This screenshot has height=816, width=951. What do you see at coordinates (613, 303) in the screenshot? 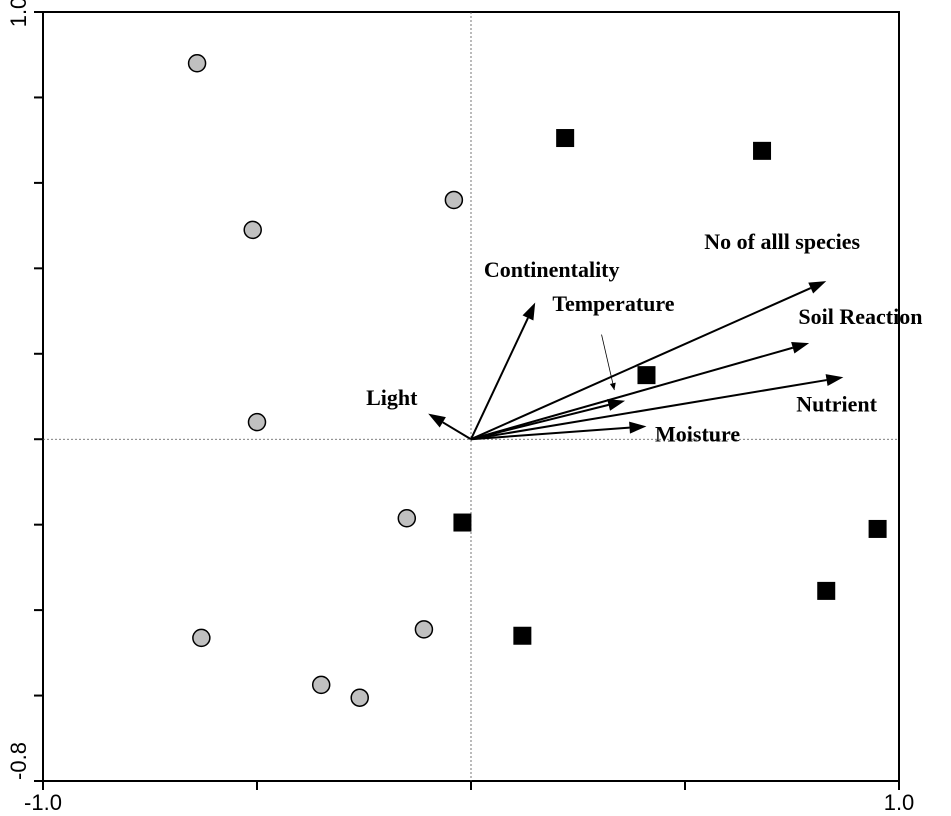
I see `vector-label-4: Temperature` at bounding box center [613, 303].